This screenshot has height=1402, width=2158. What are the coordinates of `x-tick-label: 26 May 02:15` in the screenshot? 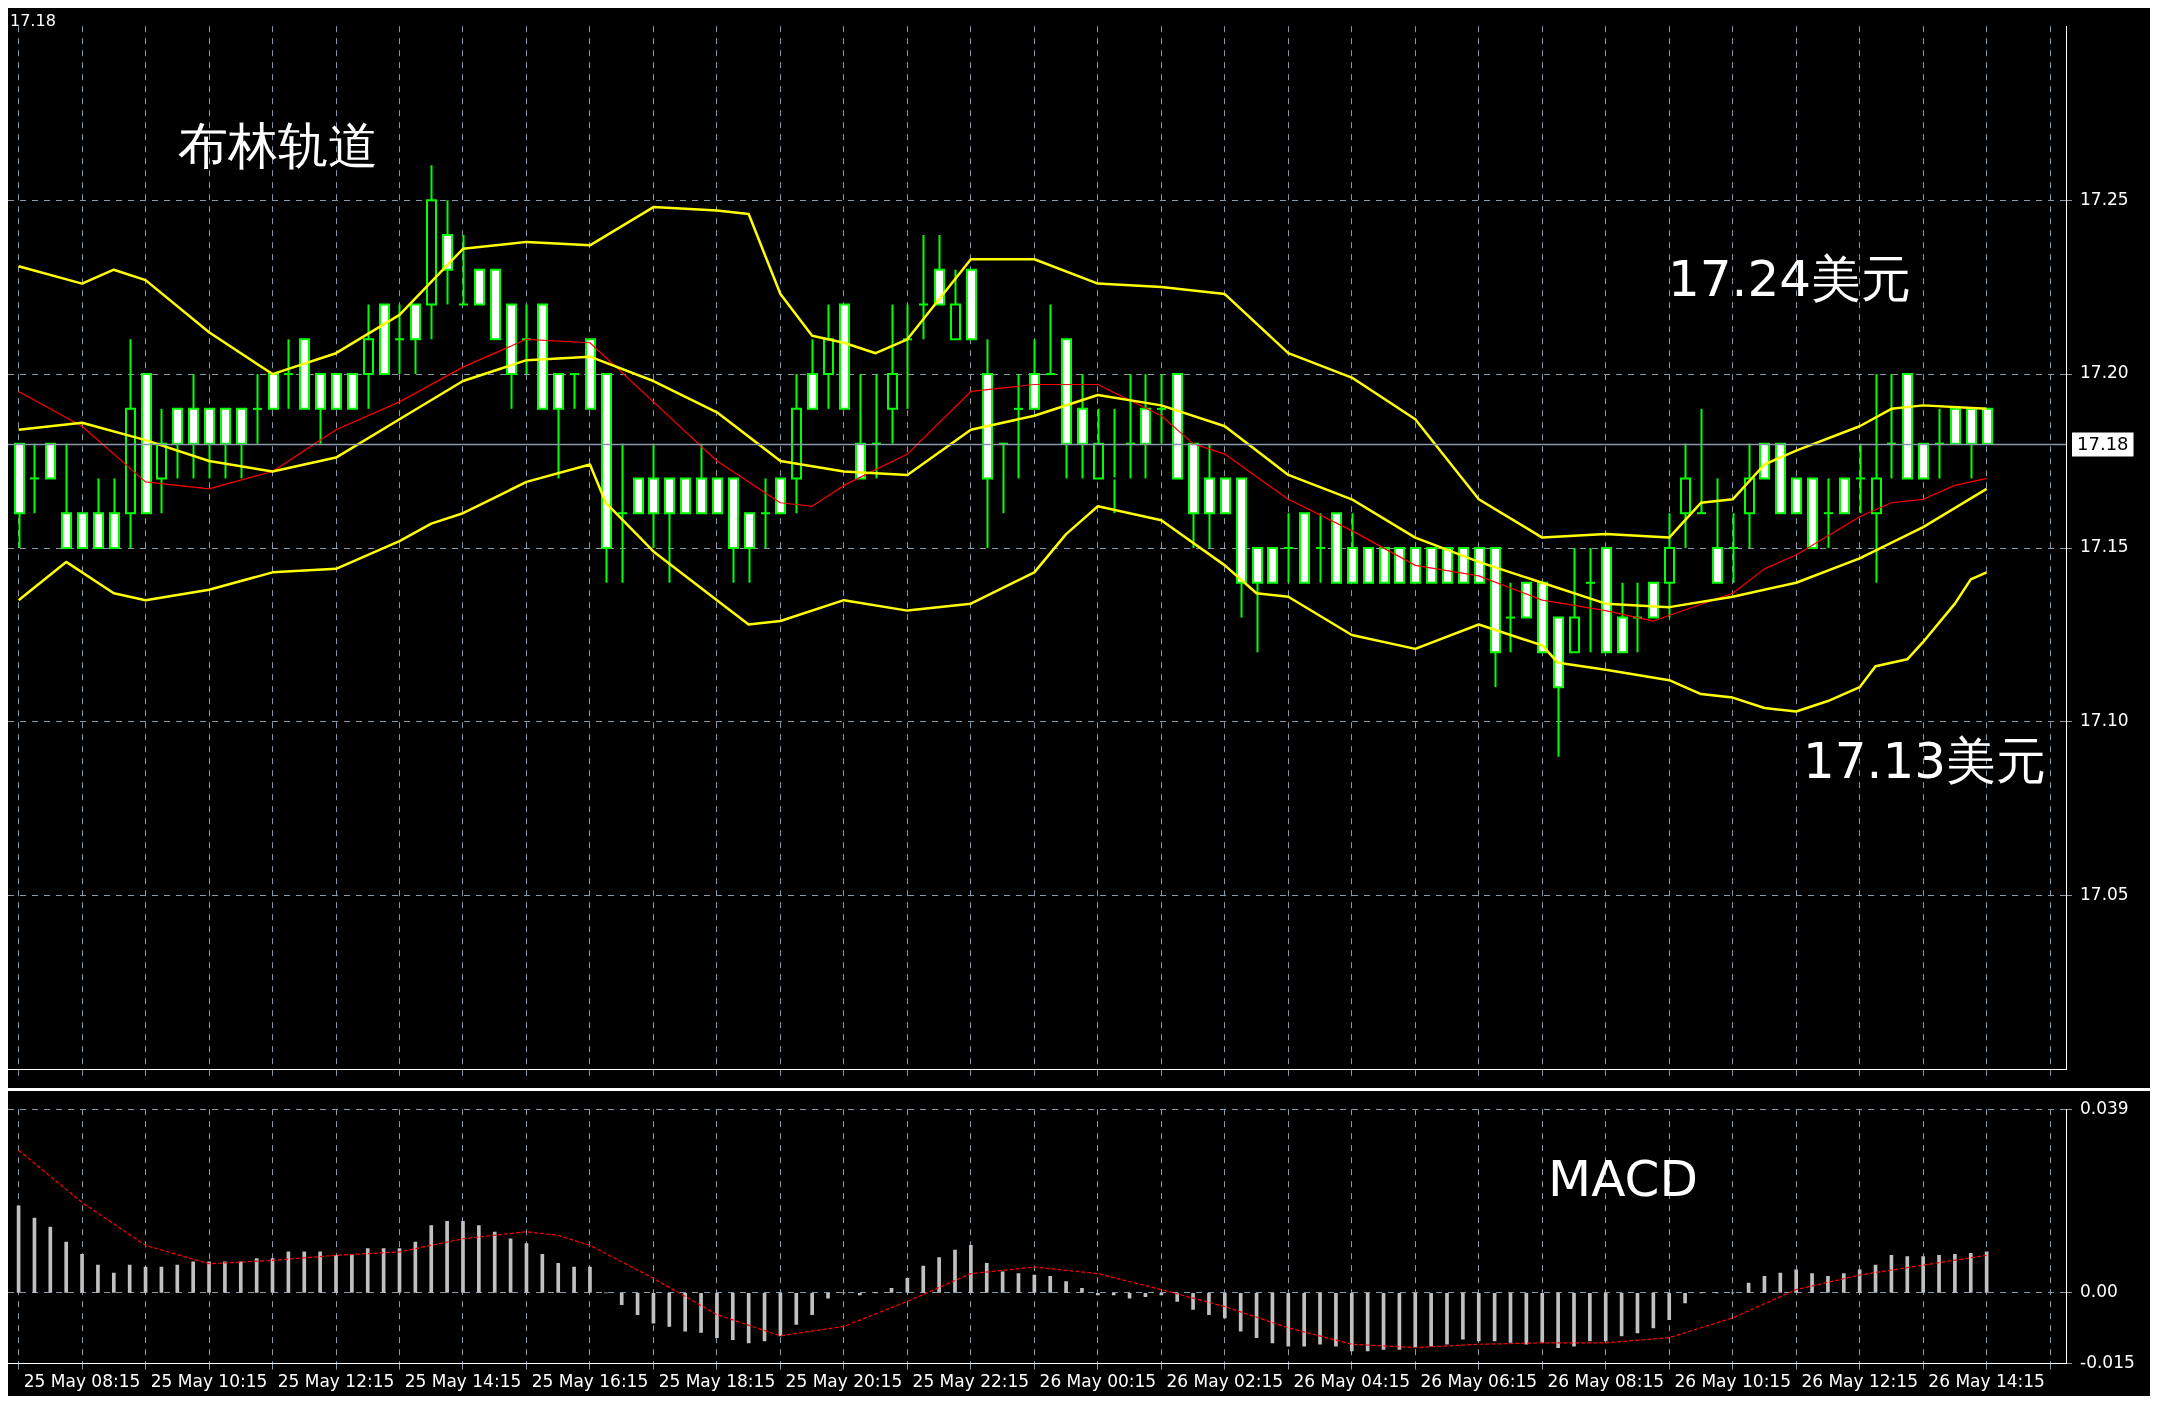 It's located at (1225, 1381).